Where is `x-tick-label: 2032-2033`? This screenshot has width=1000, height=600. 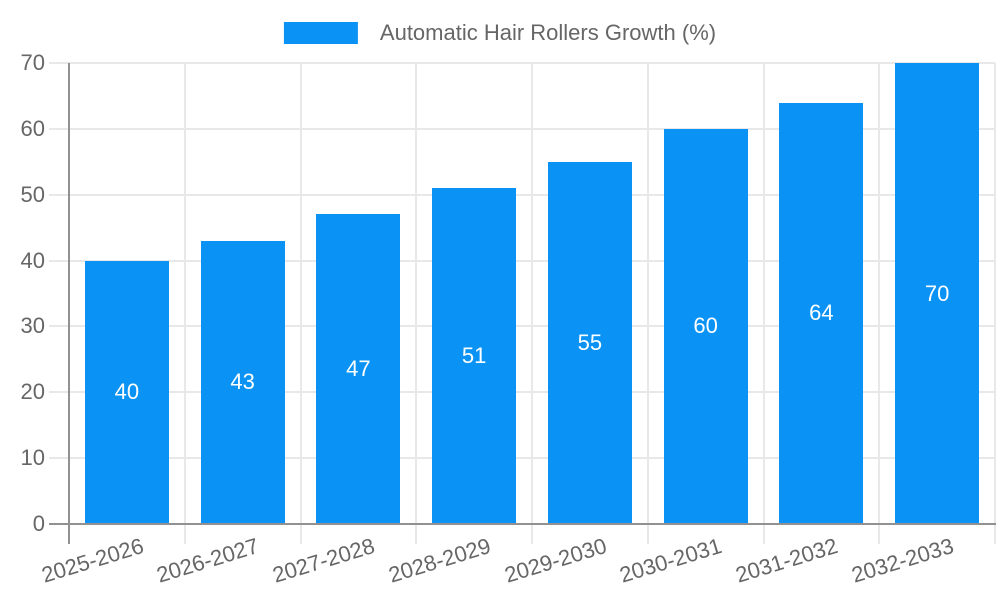
x-tick-label: 2032-2033 is located at coordinates (902, 560).